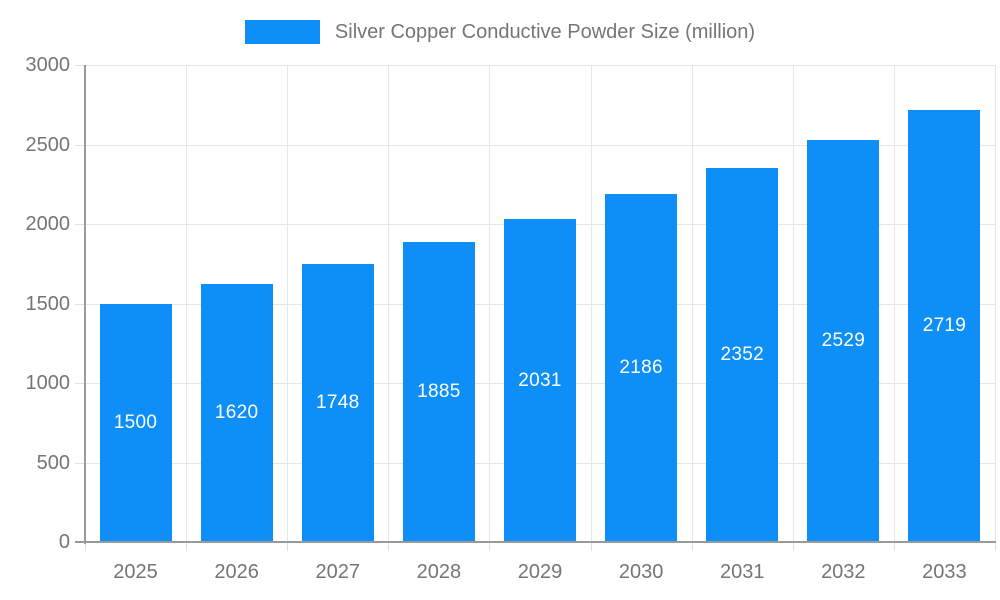 The height and width of the screenshot is (600, 1000). I want to click on x-axis-tick-label: 2031, so click(742, 572).